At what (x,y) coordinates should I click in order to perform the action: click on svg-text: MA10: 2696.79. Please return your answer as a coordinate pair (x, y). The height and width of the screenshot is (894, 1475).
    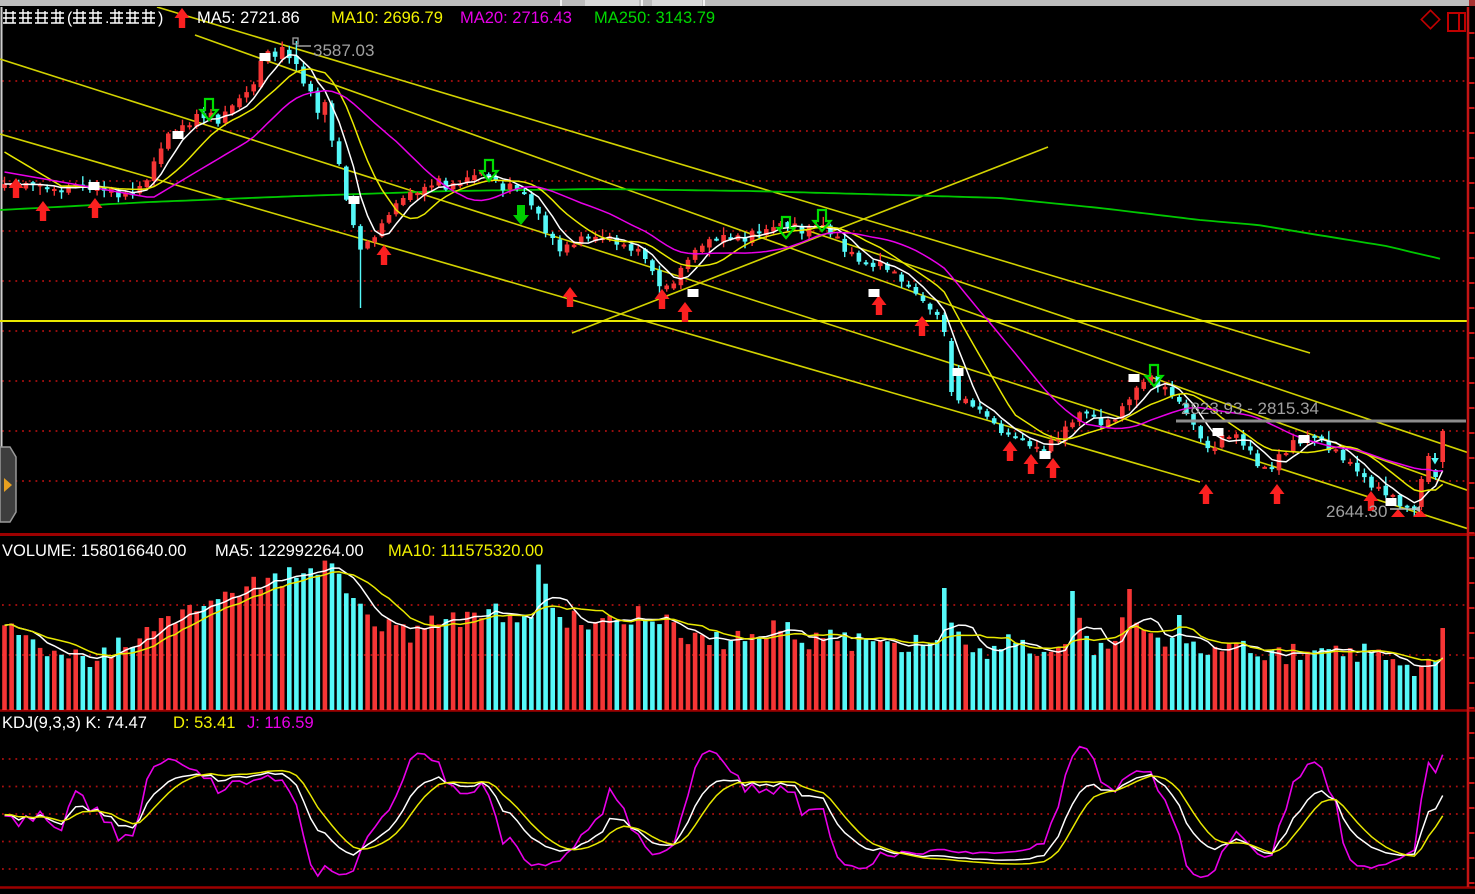
    Looking at the image, I should click on (387, 18).